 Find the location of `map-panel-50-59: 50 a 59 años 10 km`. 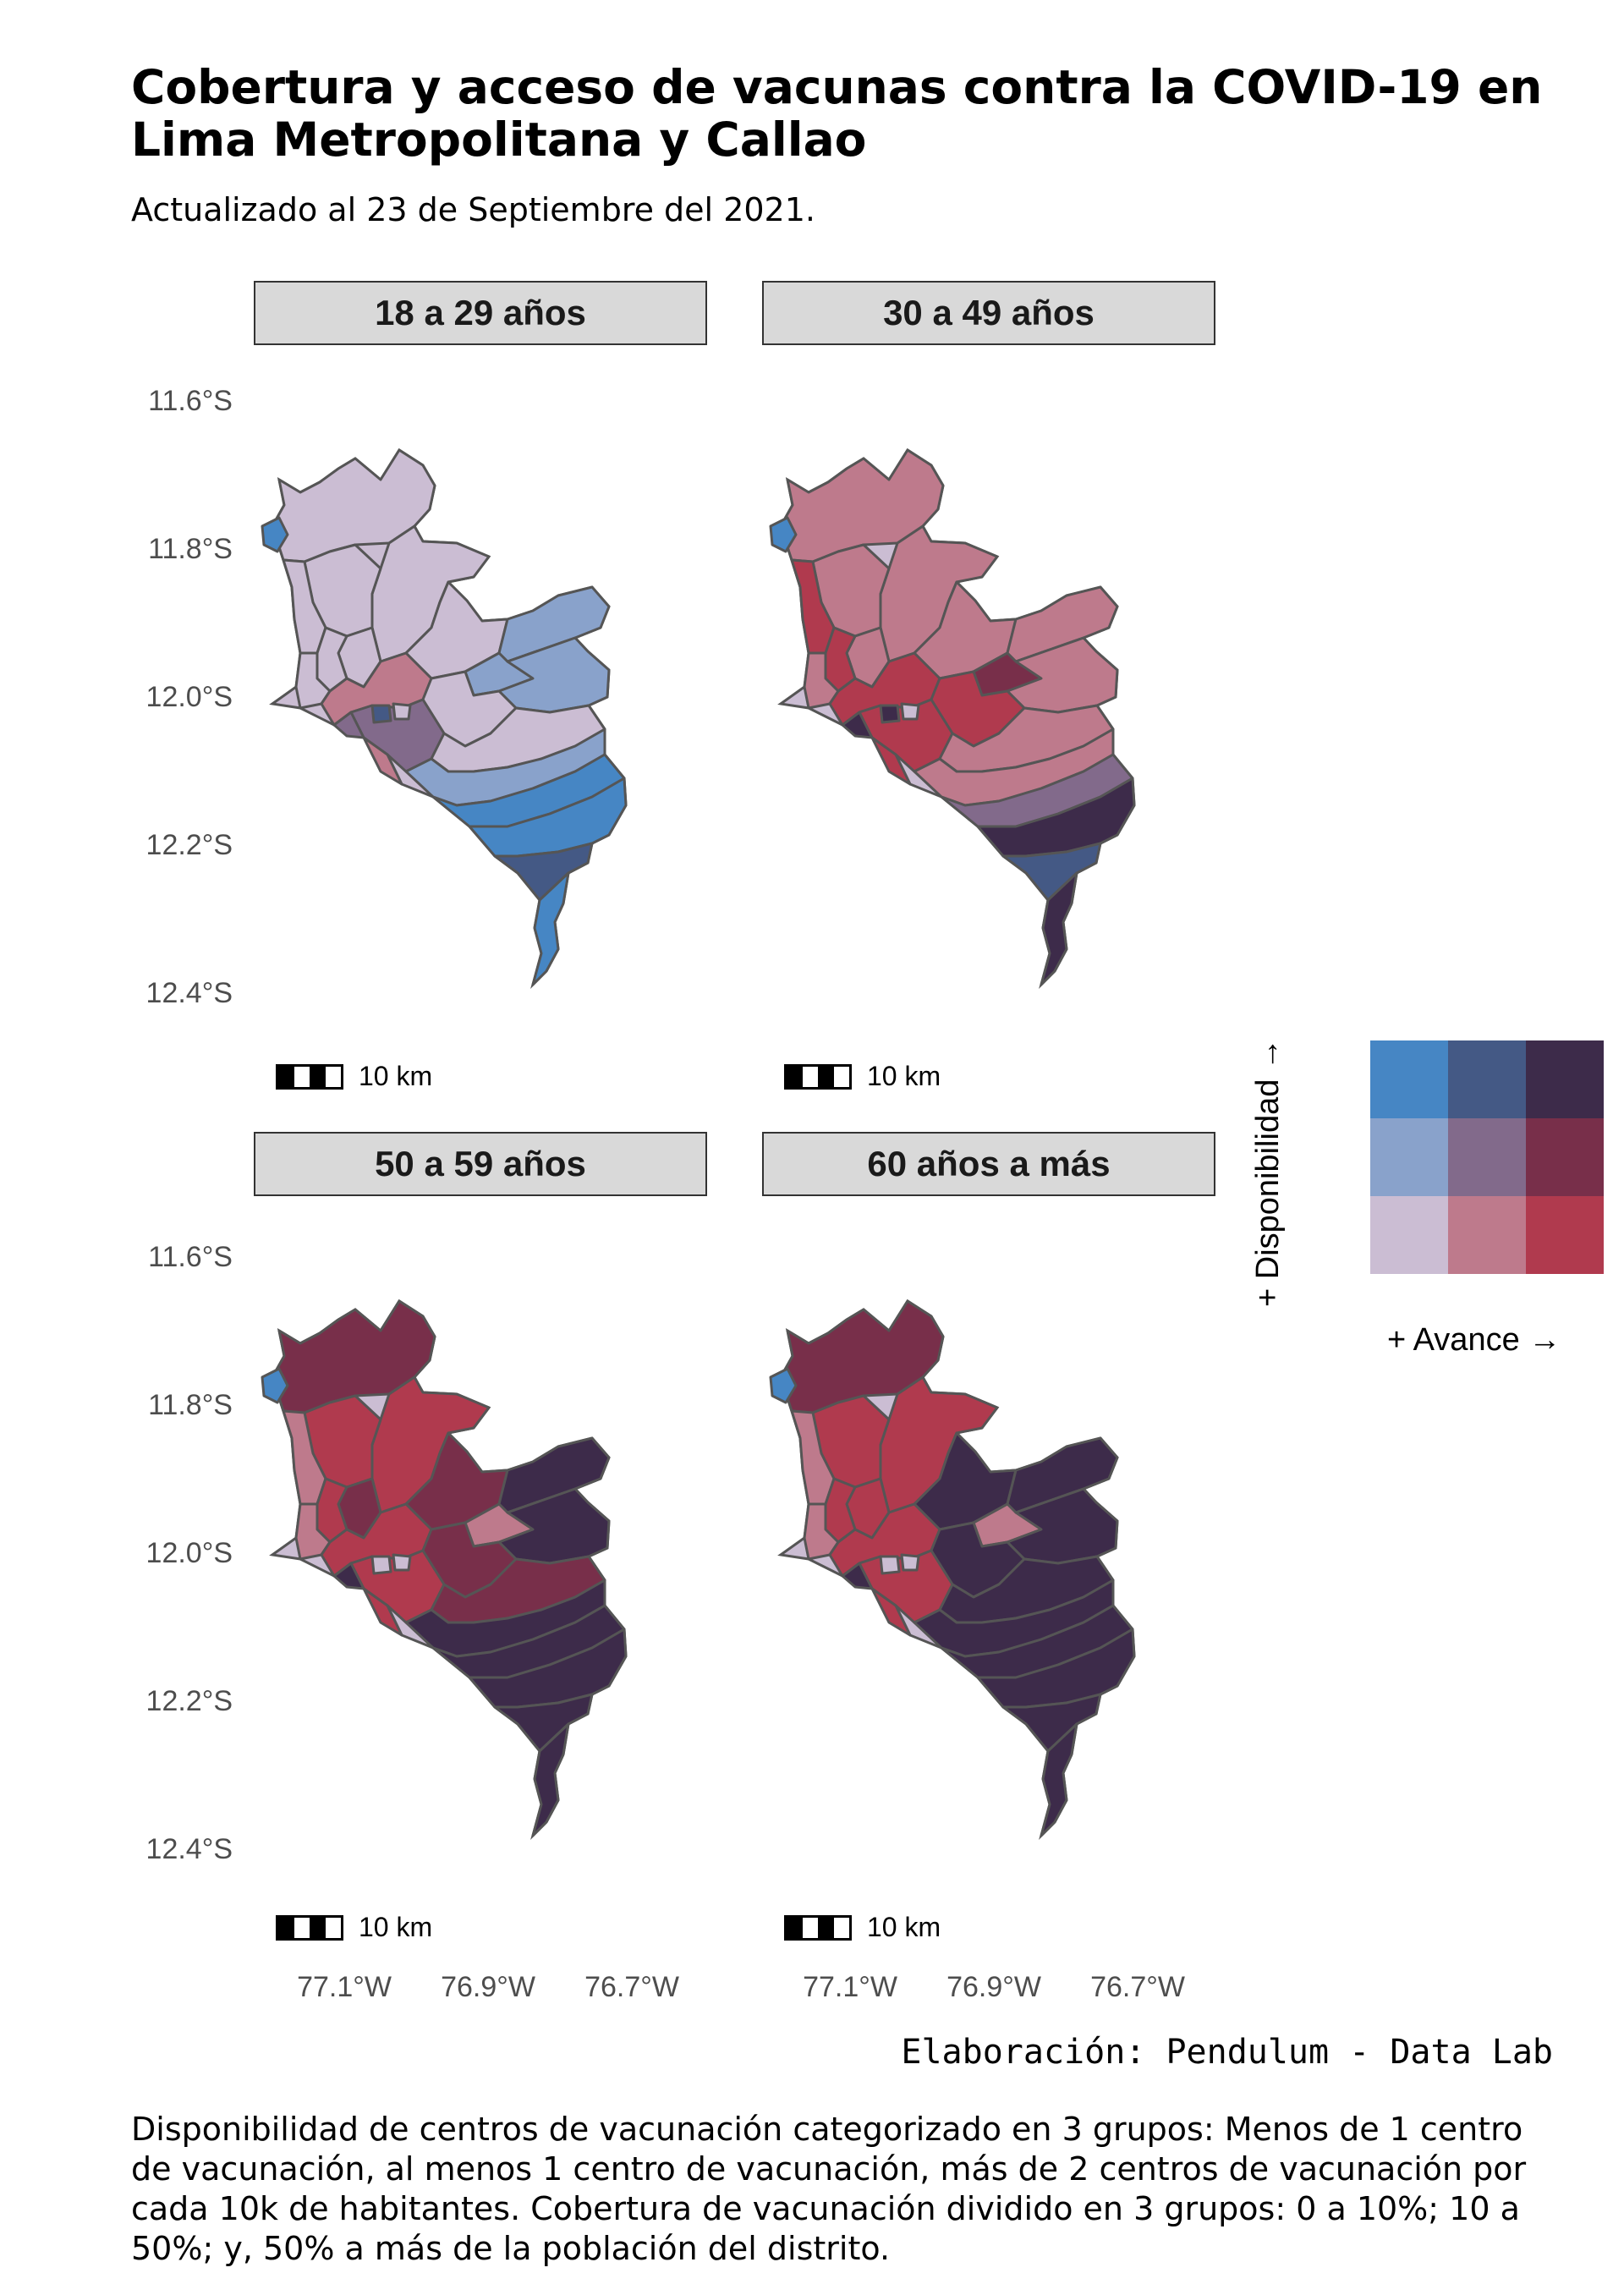

map-panel-50-59: 50 a 59 años 10 km is located at coordinates (507, 1555).